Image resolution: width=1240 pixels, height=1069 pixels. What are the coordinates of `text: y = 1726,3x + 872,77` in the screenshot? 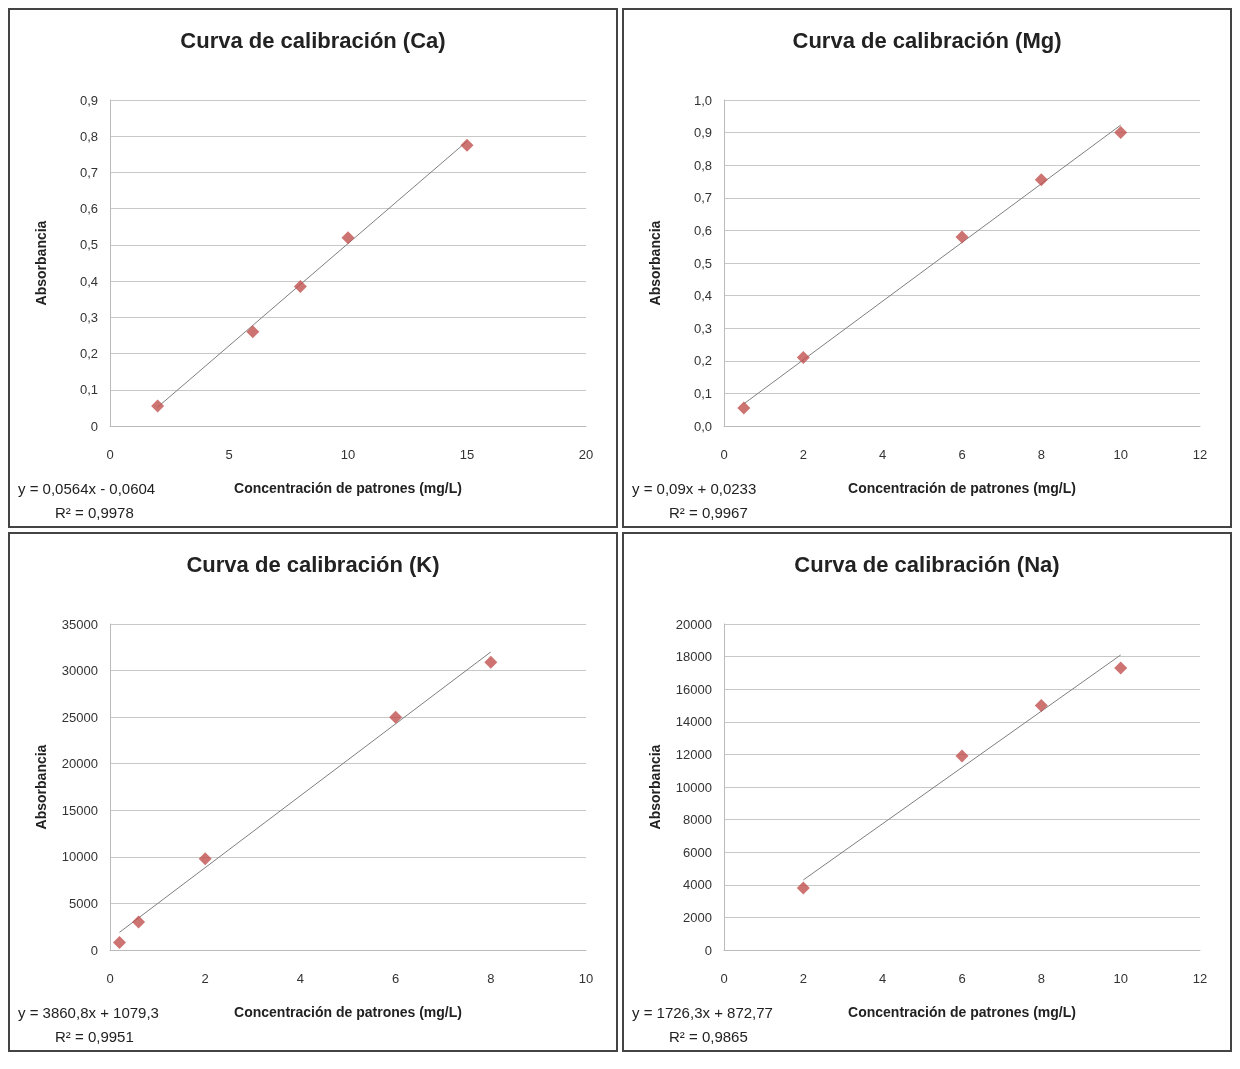 It's located at (702, 1012).